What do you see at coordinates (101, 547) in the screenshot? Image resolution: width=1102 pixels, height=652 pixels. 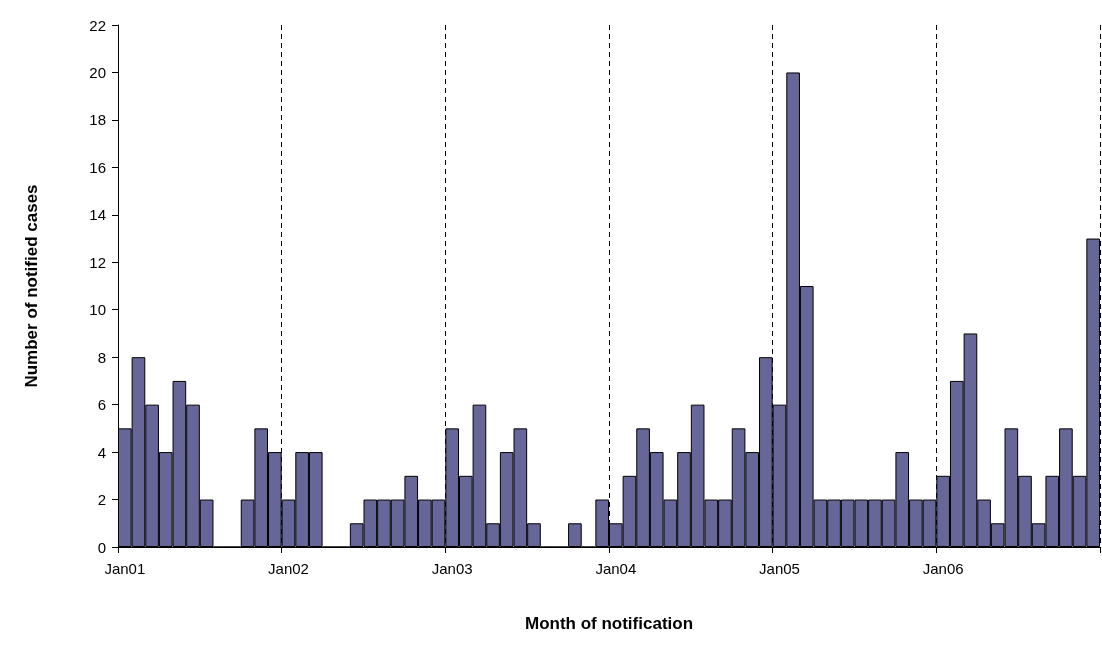 I see `y-tick-label: 0` at bounding box center [101, 547].